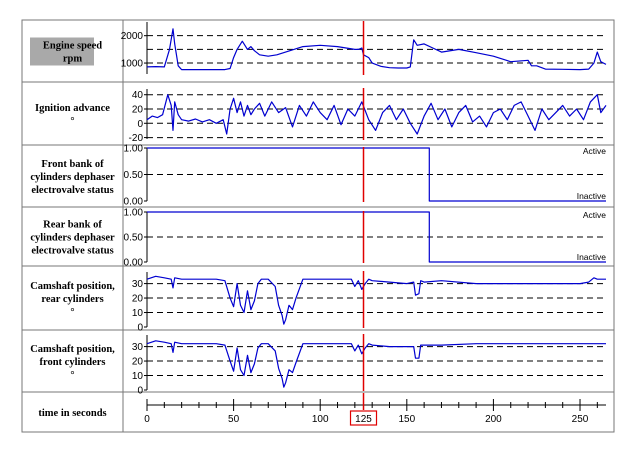 The height and width of the screenshot is (449, 639). Describe the element at coordinates (138, 95) in the screenshot. I see `y-tick-label: 40` at that location.